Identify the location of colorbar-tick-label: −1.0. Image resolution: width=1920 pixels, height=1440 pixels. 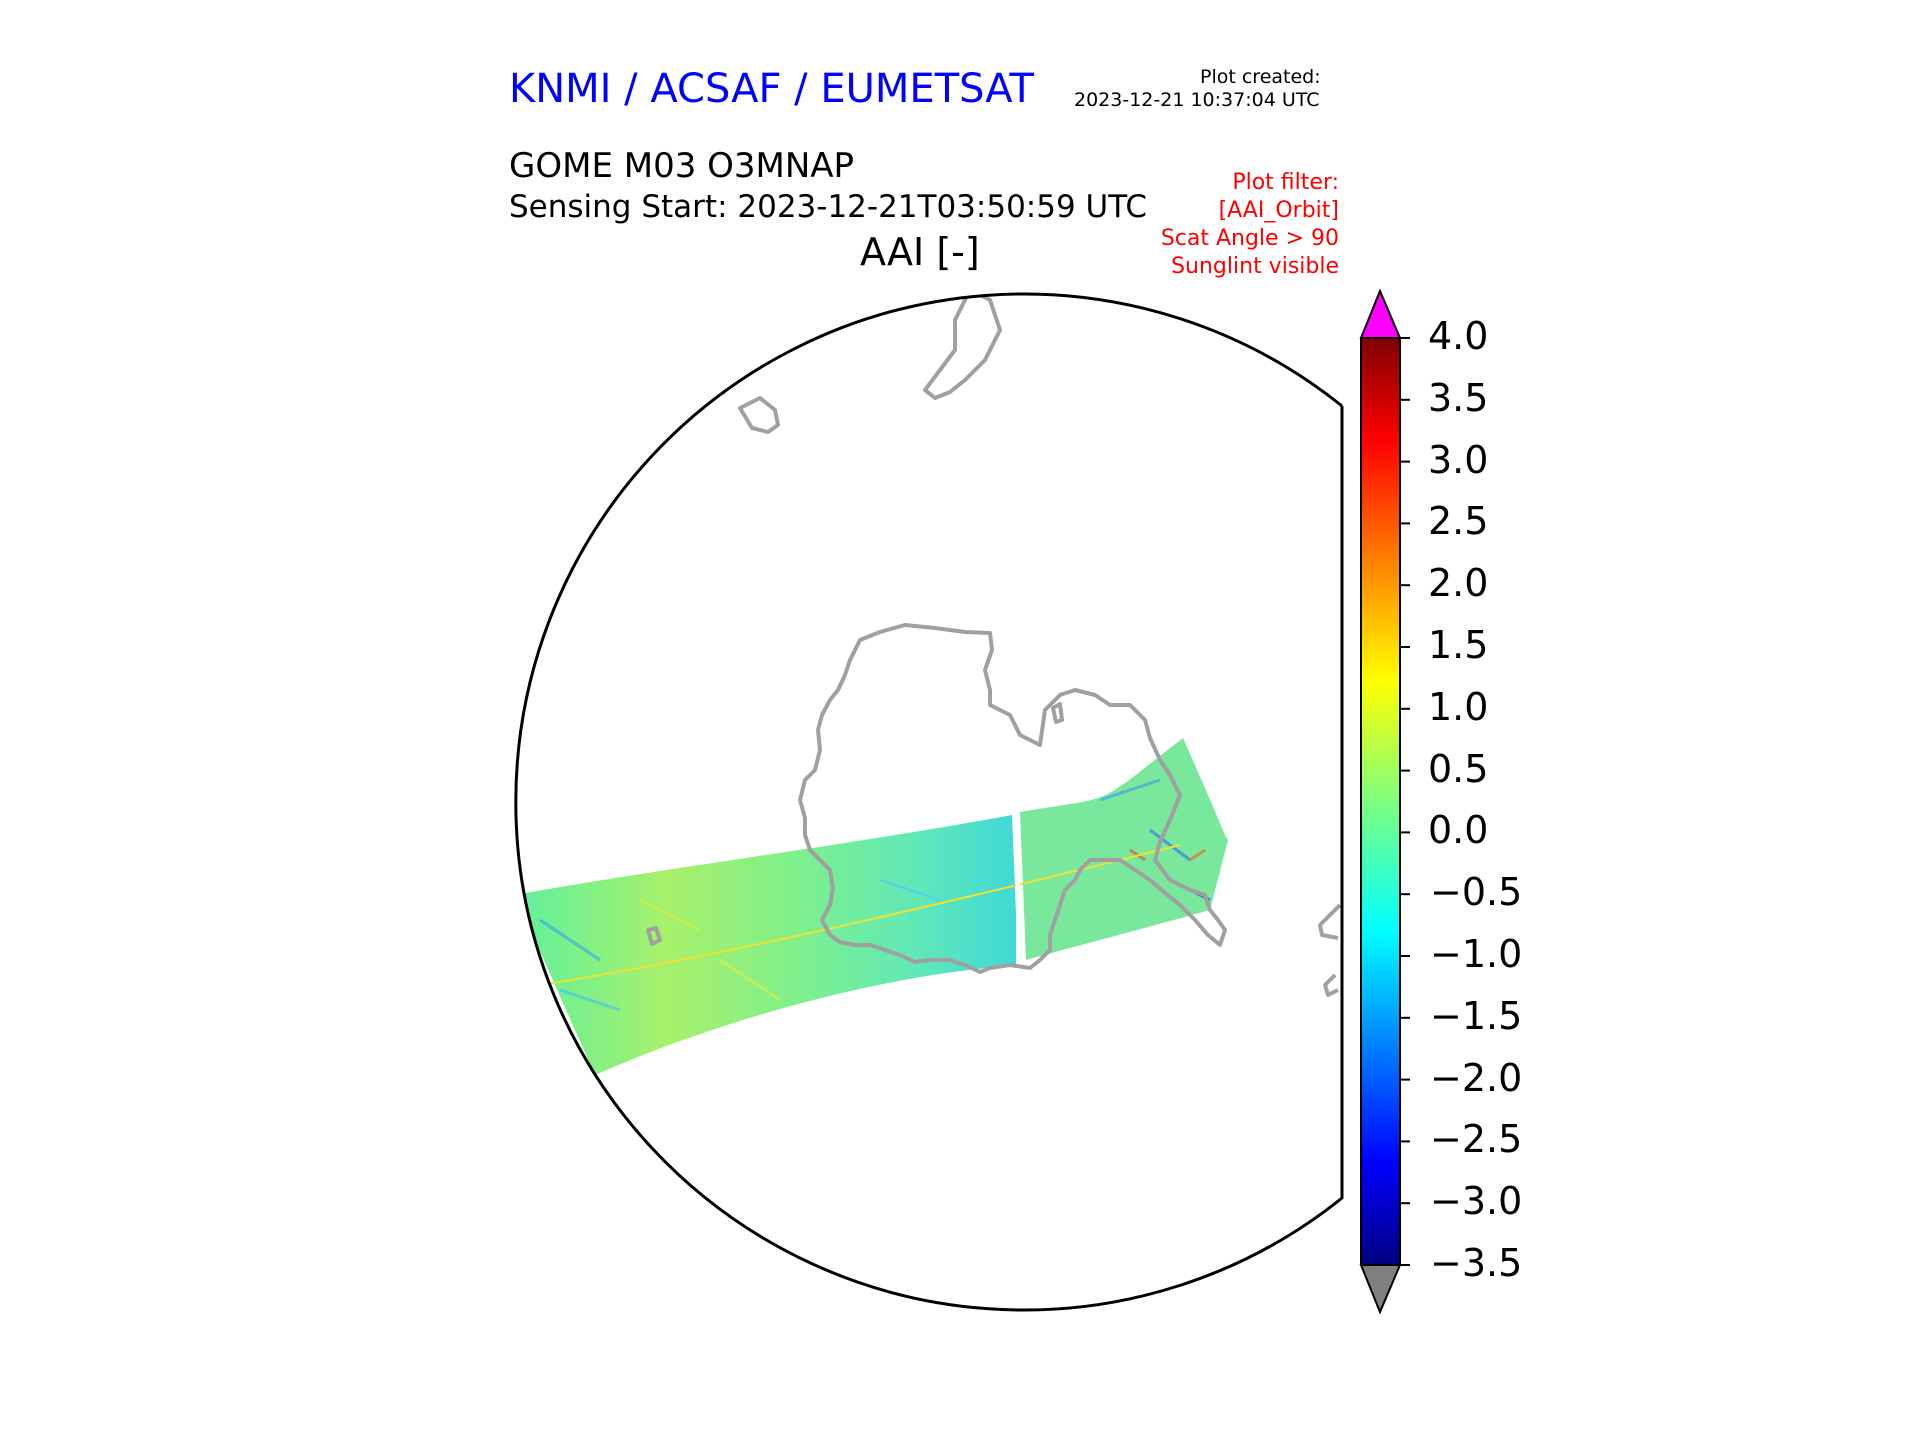
(1476, 954).